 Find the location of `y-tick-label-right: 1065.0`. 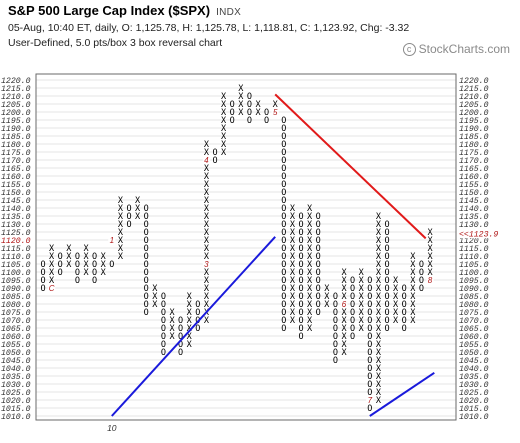

y-tick-label-right: 1065.0 is located at coordinates (474, 329).